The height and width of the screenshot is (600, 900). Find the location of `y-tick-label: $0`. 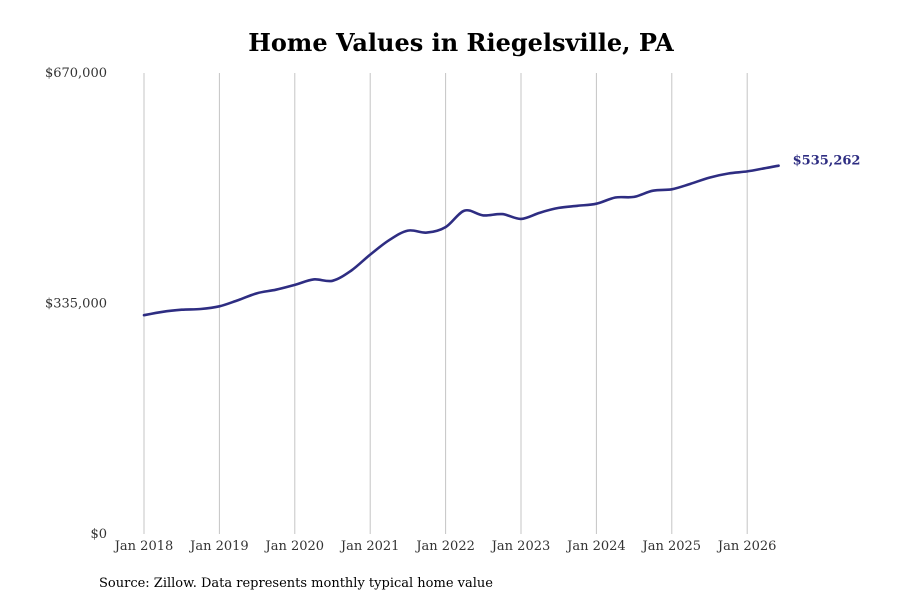

y-tick-label: $0 is located at coordinates (98, 534).